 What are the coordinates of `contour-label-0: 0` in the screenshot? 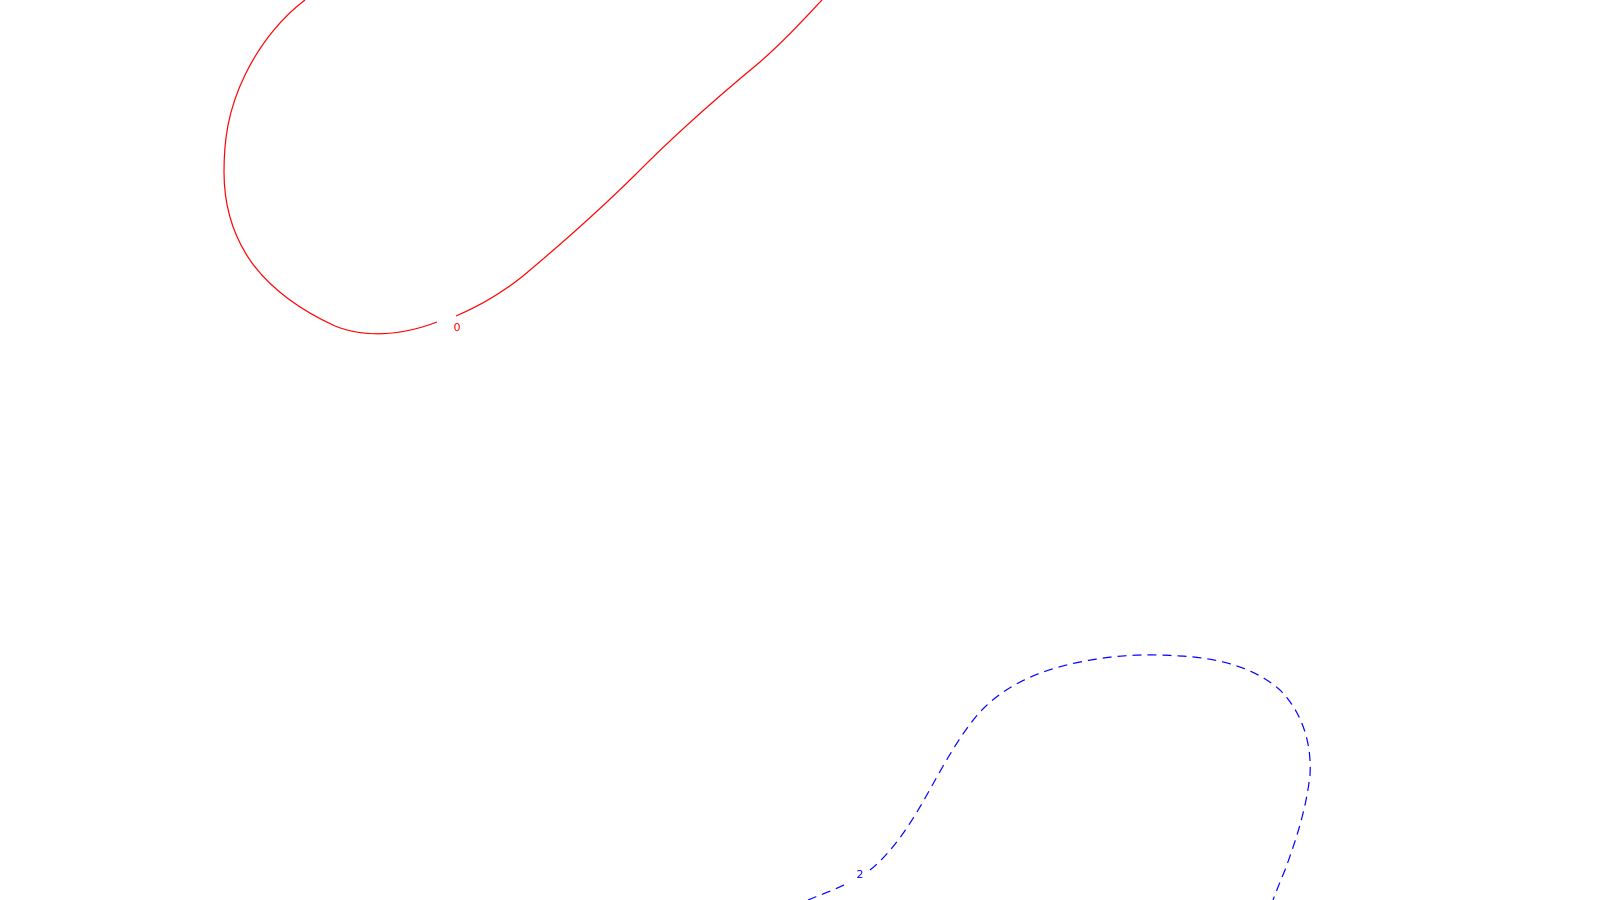 It's located at (457, 327).